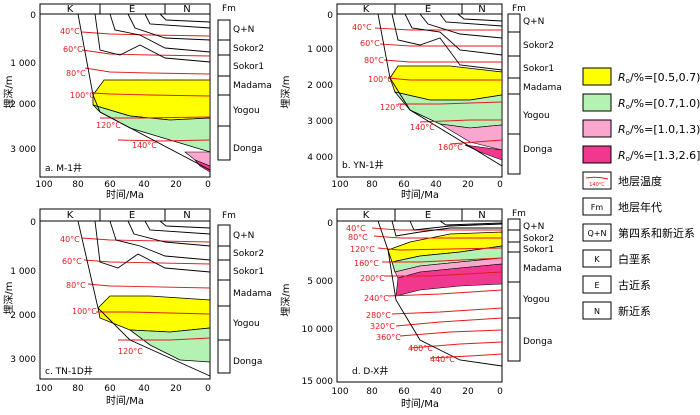  Describe the element at coordinates (366, 215) in the screenshot. I see `panel-d-era-k: K` at that location.